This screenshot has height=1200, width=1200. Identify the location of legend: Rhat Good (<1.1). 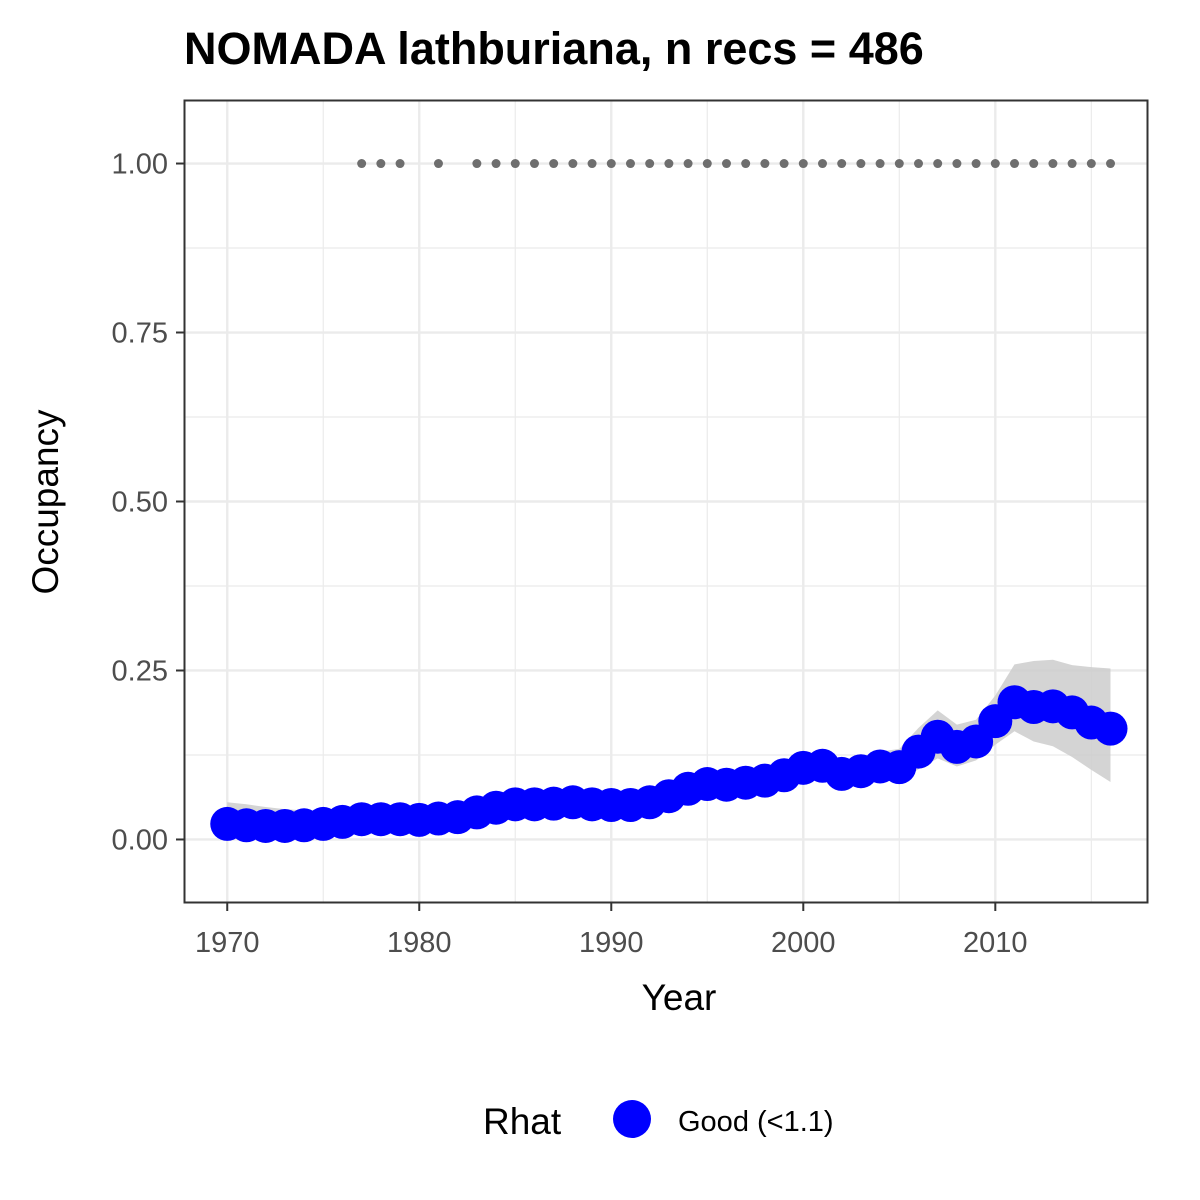
(658, 1121).